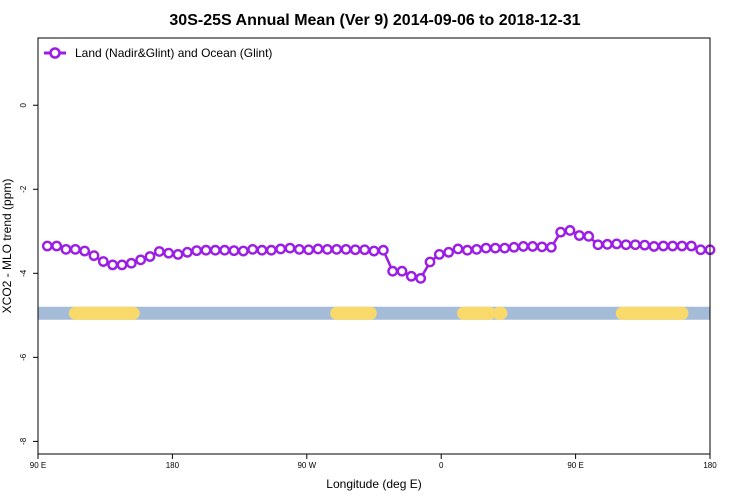 This screenshot has height=500, width=750. What do you see at coordinates (173, 53) in the screenshot?
I see `legend-label: Land (Nadir&Glint) and Ocean (Glint)` at bounding box center [173, 53].